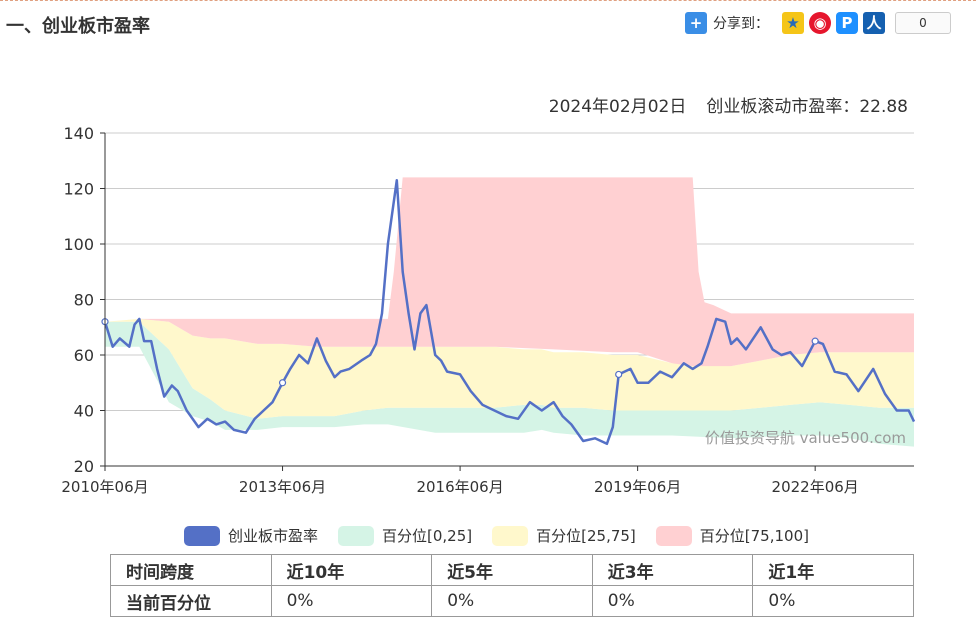 The width and height of the screenshot is (976, 638). What do you see at coordinates (833, 570) in the screenshot?
I see `table-header-cell: 近1年` at bounding box center [833, 570].